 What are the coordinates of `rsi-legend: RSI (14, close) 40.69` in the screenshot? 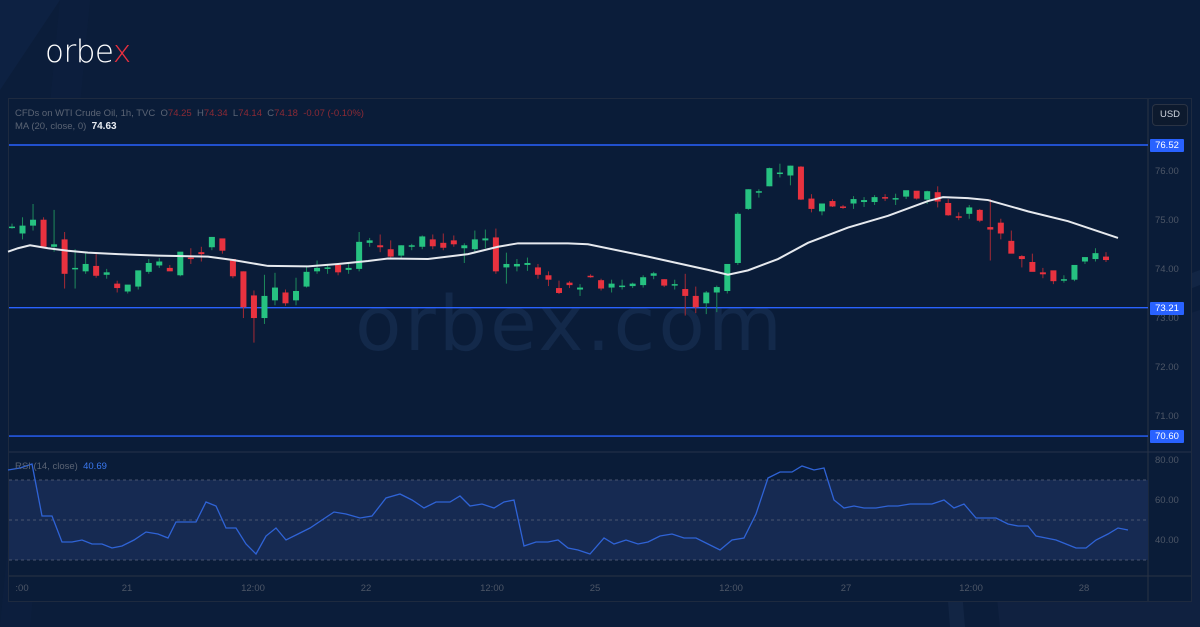 It's located at (61, 466).